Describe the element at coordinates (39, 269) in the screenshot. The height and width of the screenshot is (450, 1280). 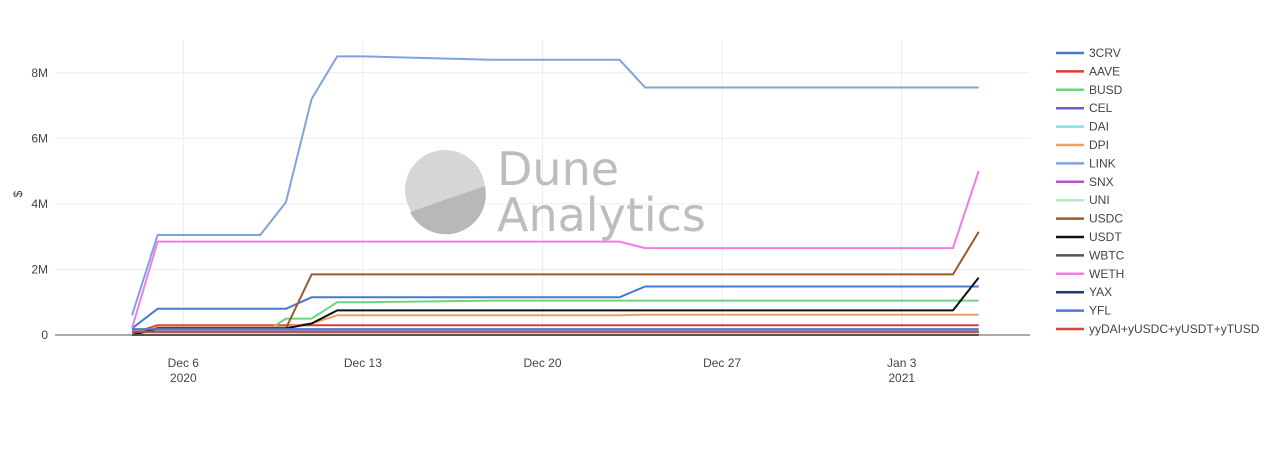
I see `y-tick-label: 2M` at that location.